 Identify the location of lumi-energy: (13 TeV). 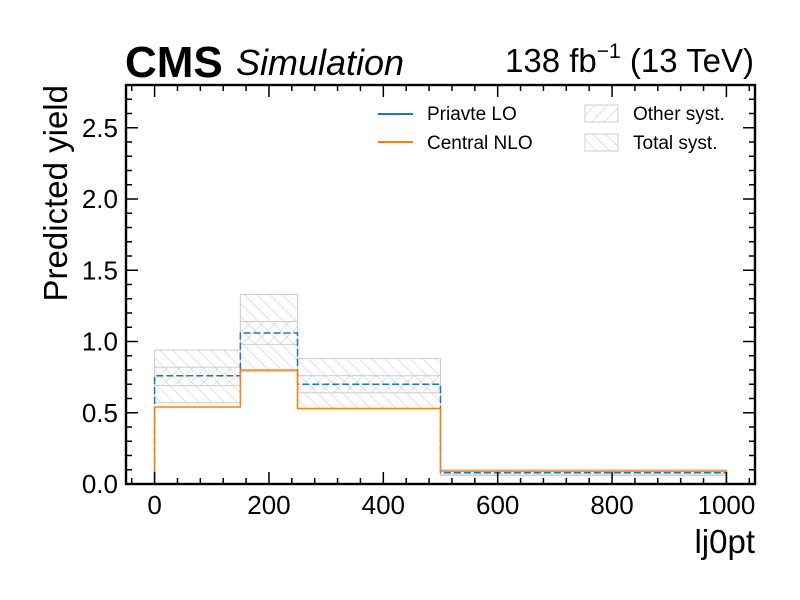
(687, 60).